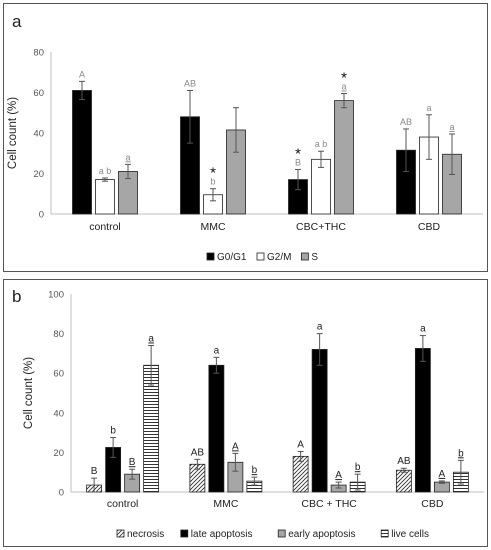  What do you see at coordinates (16, 296) in the screenshot?
I see `panel-letter: b` at bounding box center [16, 296].